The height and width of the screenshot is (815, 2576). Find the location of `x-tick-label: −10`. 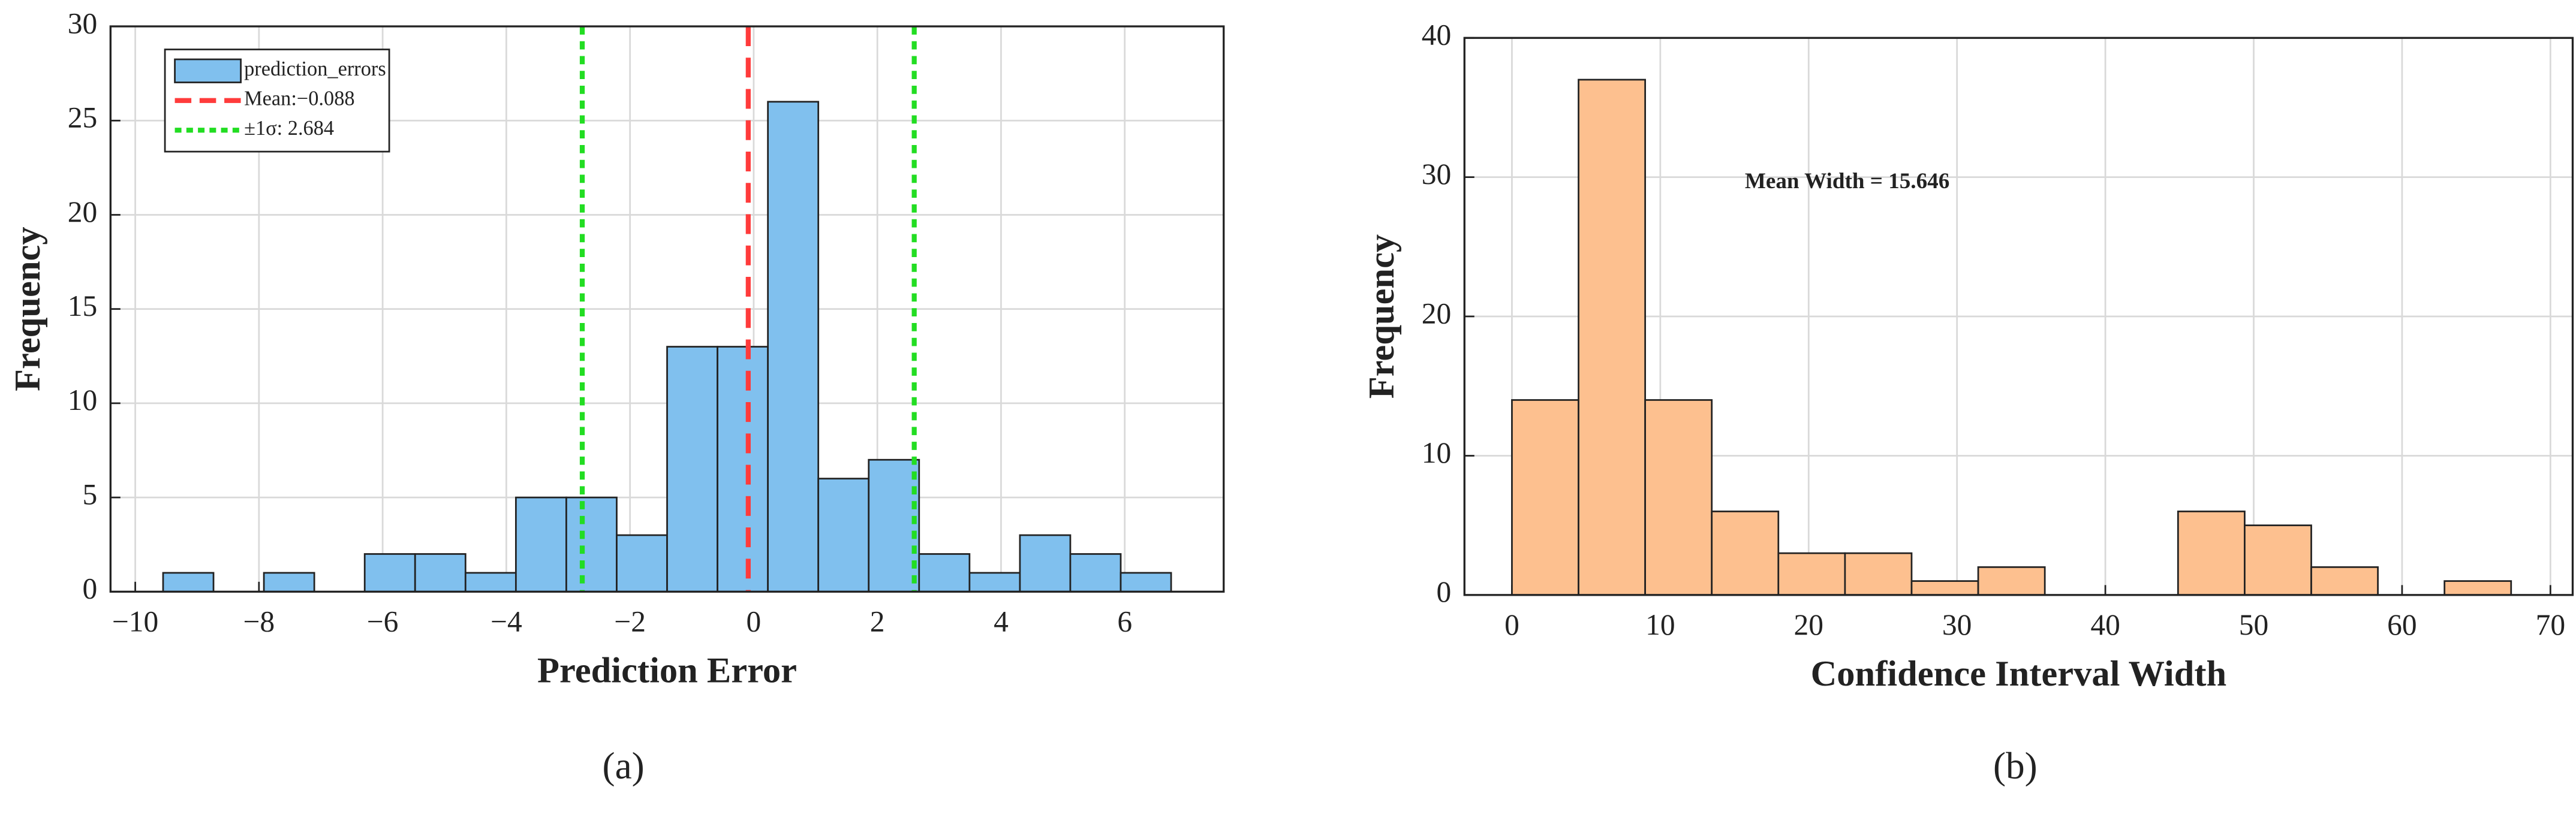

x-tick-label: −10 is located at coordinates (135, 621).